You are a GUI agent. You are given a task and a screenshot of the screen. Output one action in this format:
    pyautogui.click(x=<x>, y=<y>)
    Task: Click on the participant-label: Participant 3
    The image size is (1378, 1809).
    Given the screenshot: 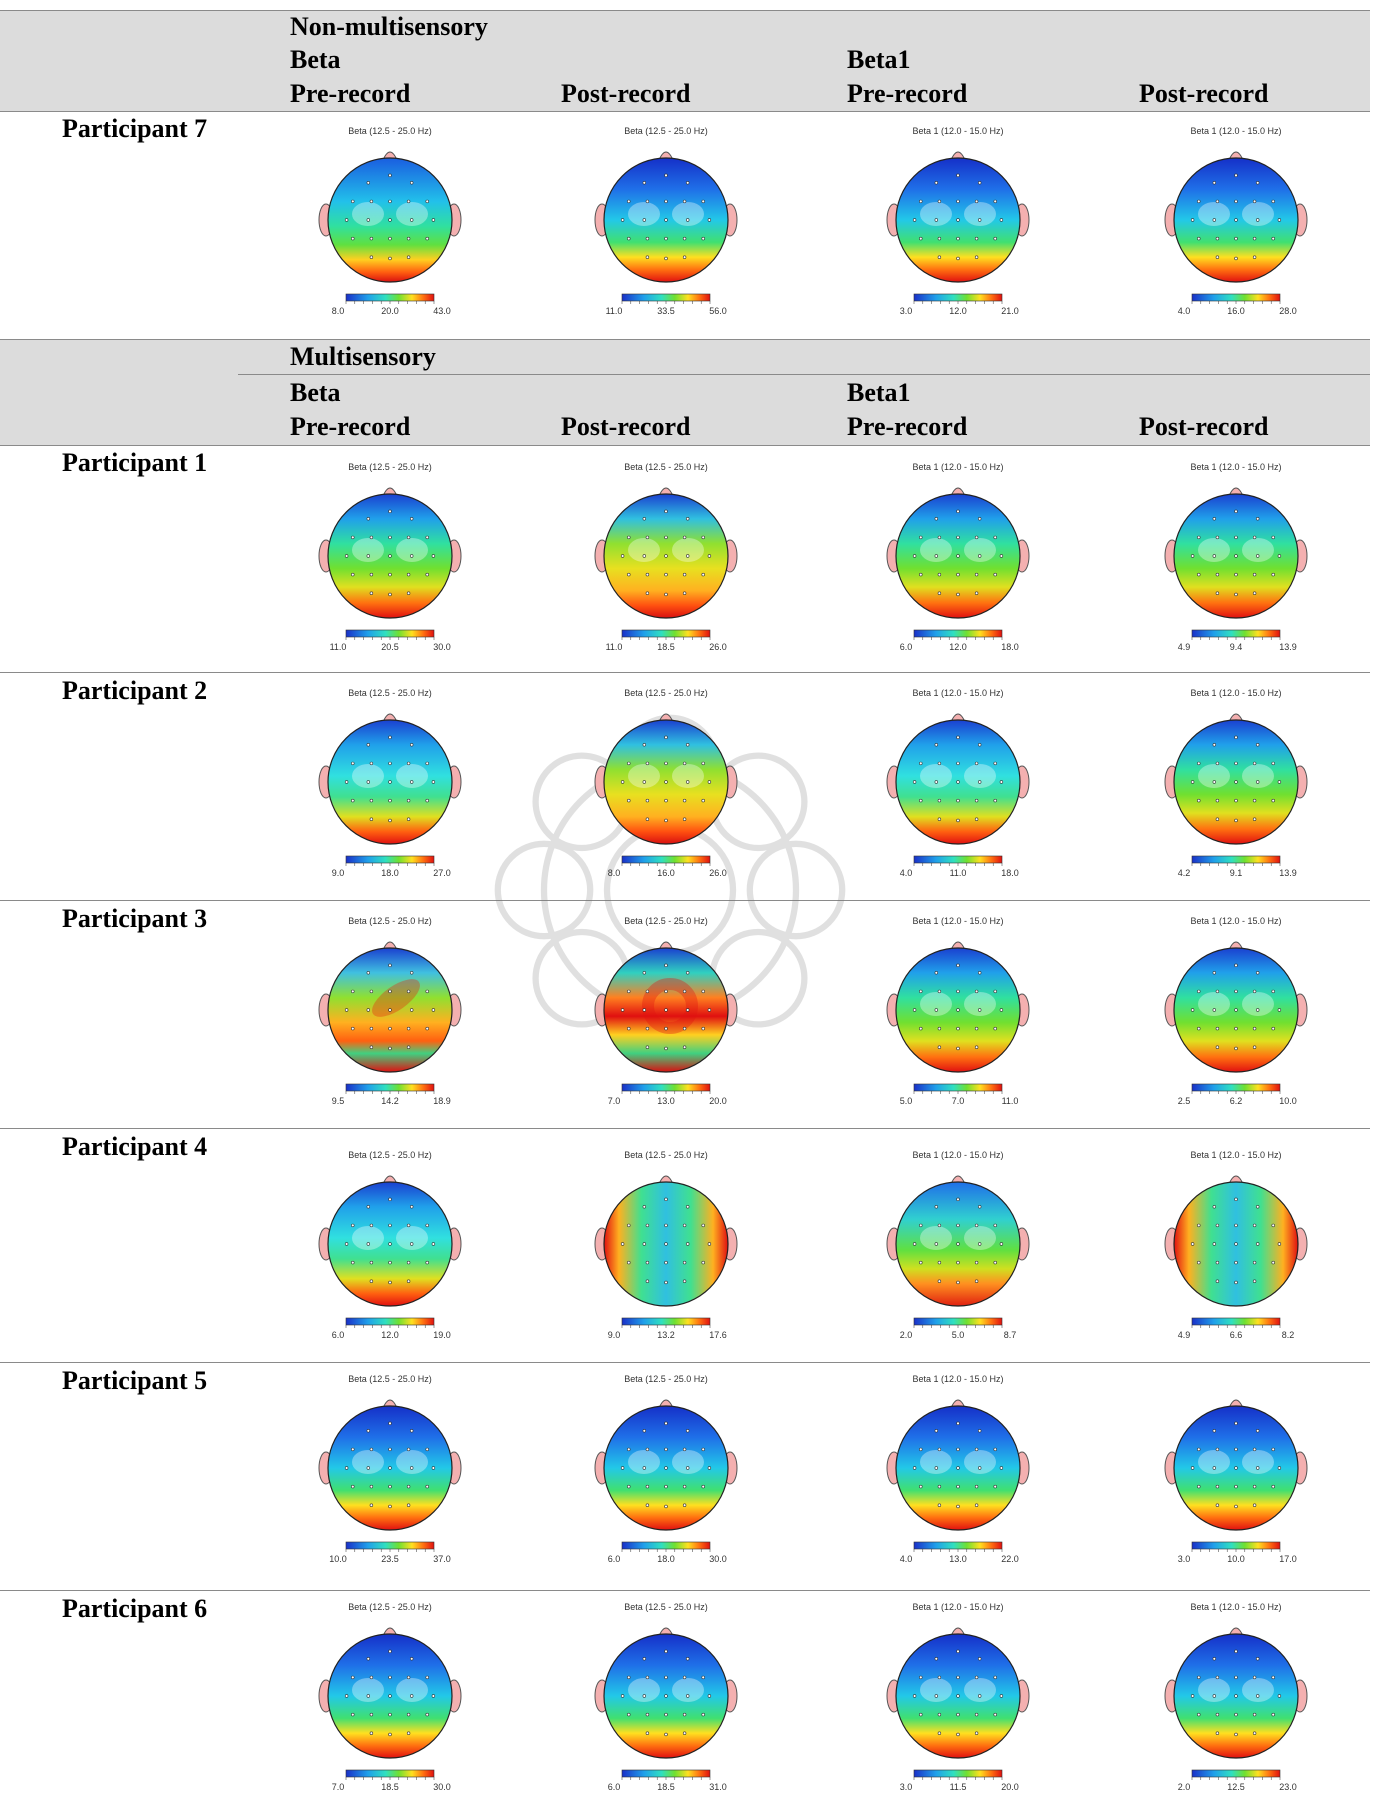 What is the action you would take?
    pyautogui.click(x=135, y=918)
    